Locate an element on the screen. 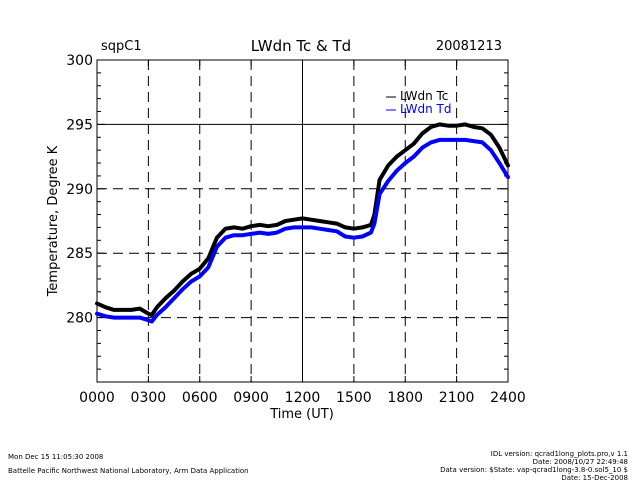 The height and width of the screenshot is (482, 640). x-tick-label: 0900 is located at coordinates (251, 398).